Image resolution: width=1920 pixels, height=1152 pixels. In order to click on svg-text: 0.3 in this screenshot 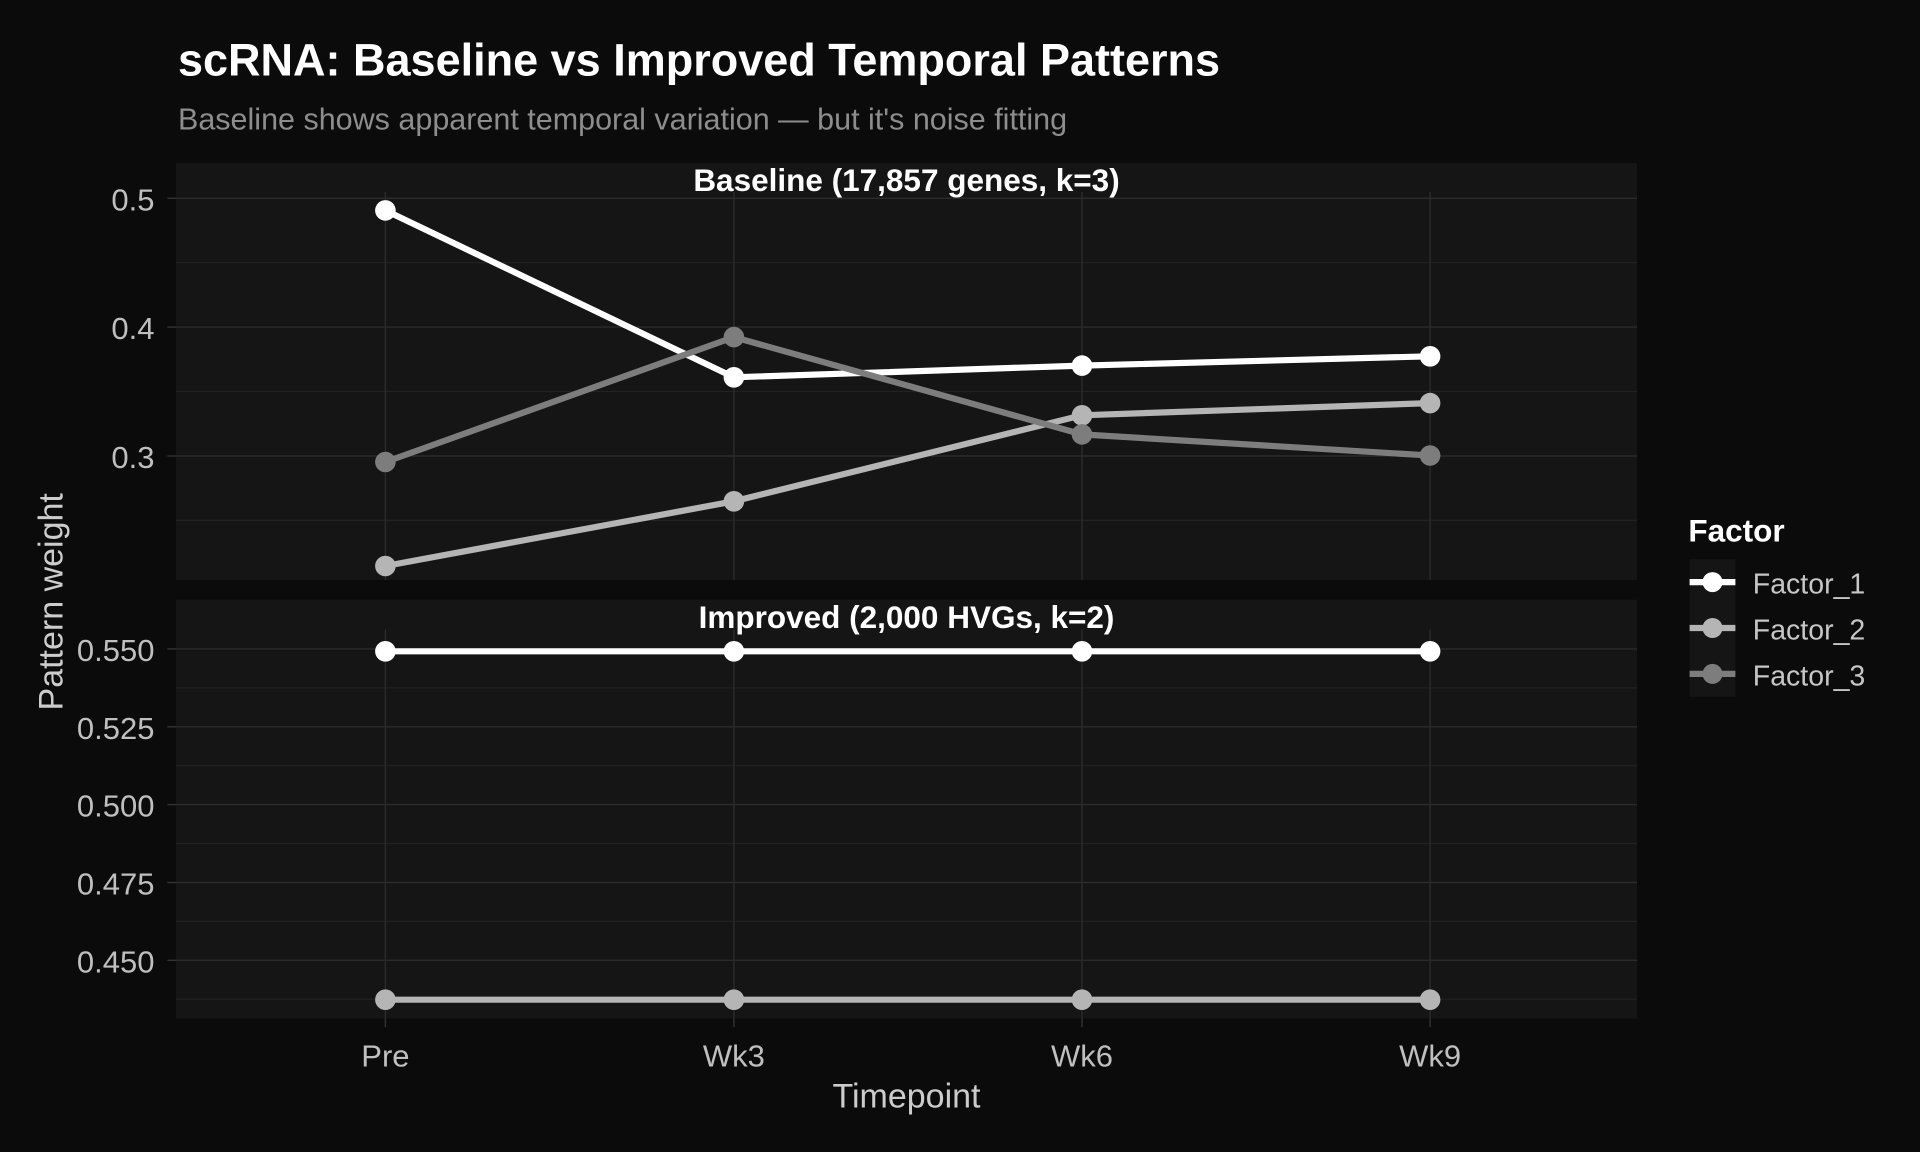, I will do `click(132, 457)`.